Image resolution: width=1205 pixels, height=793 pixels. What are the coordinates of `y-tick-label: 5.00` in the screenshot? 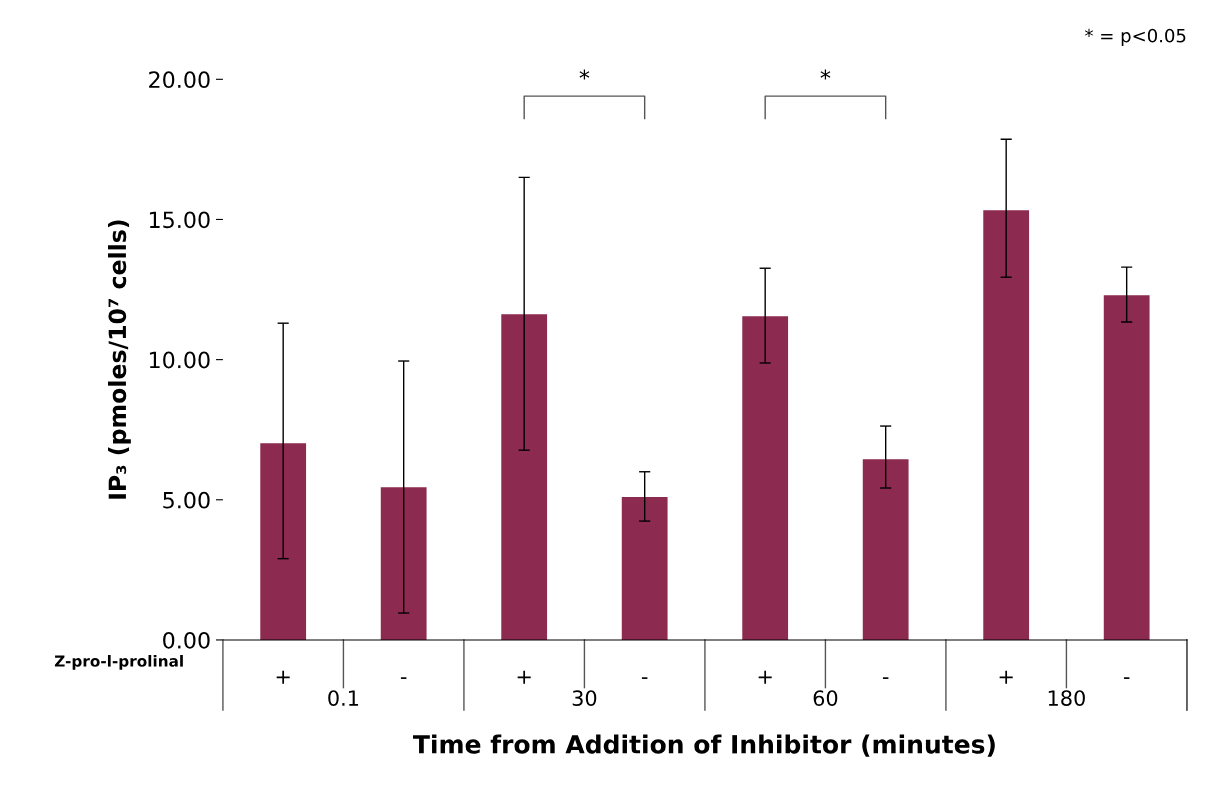 It's located at (186, 500).